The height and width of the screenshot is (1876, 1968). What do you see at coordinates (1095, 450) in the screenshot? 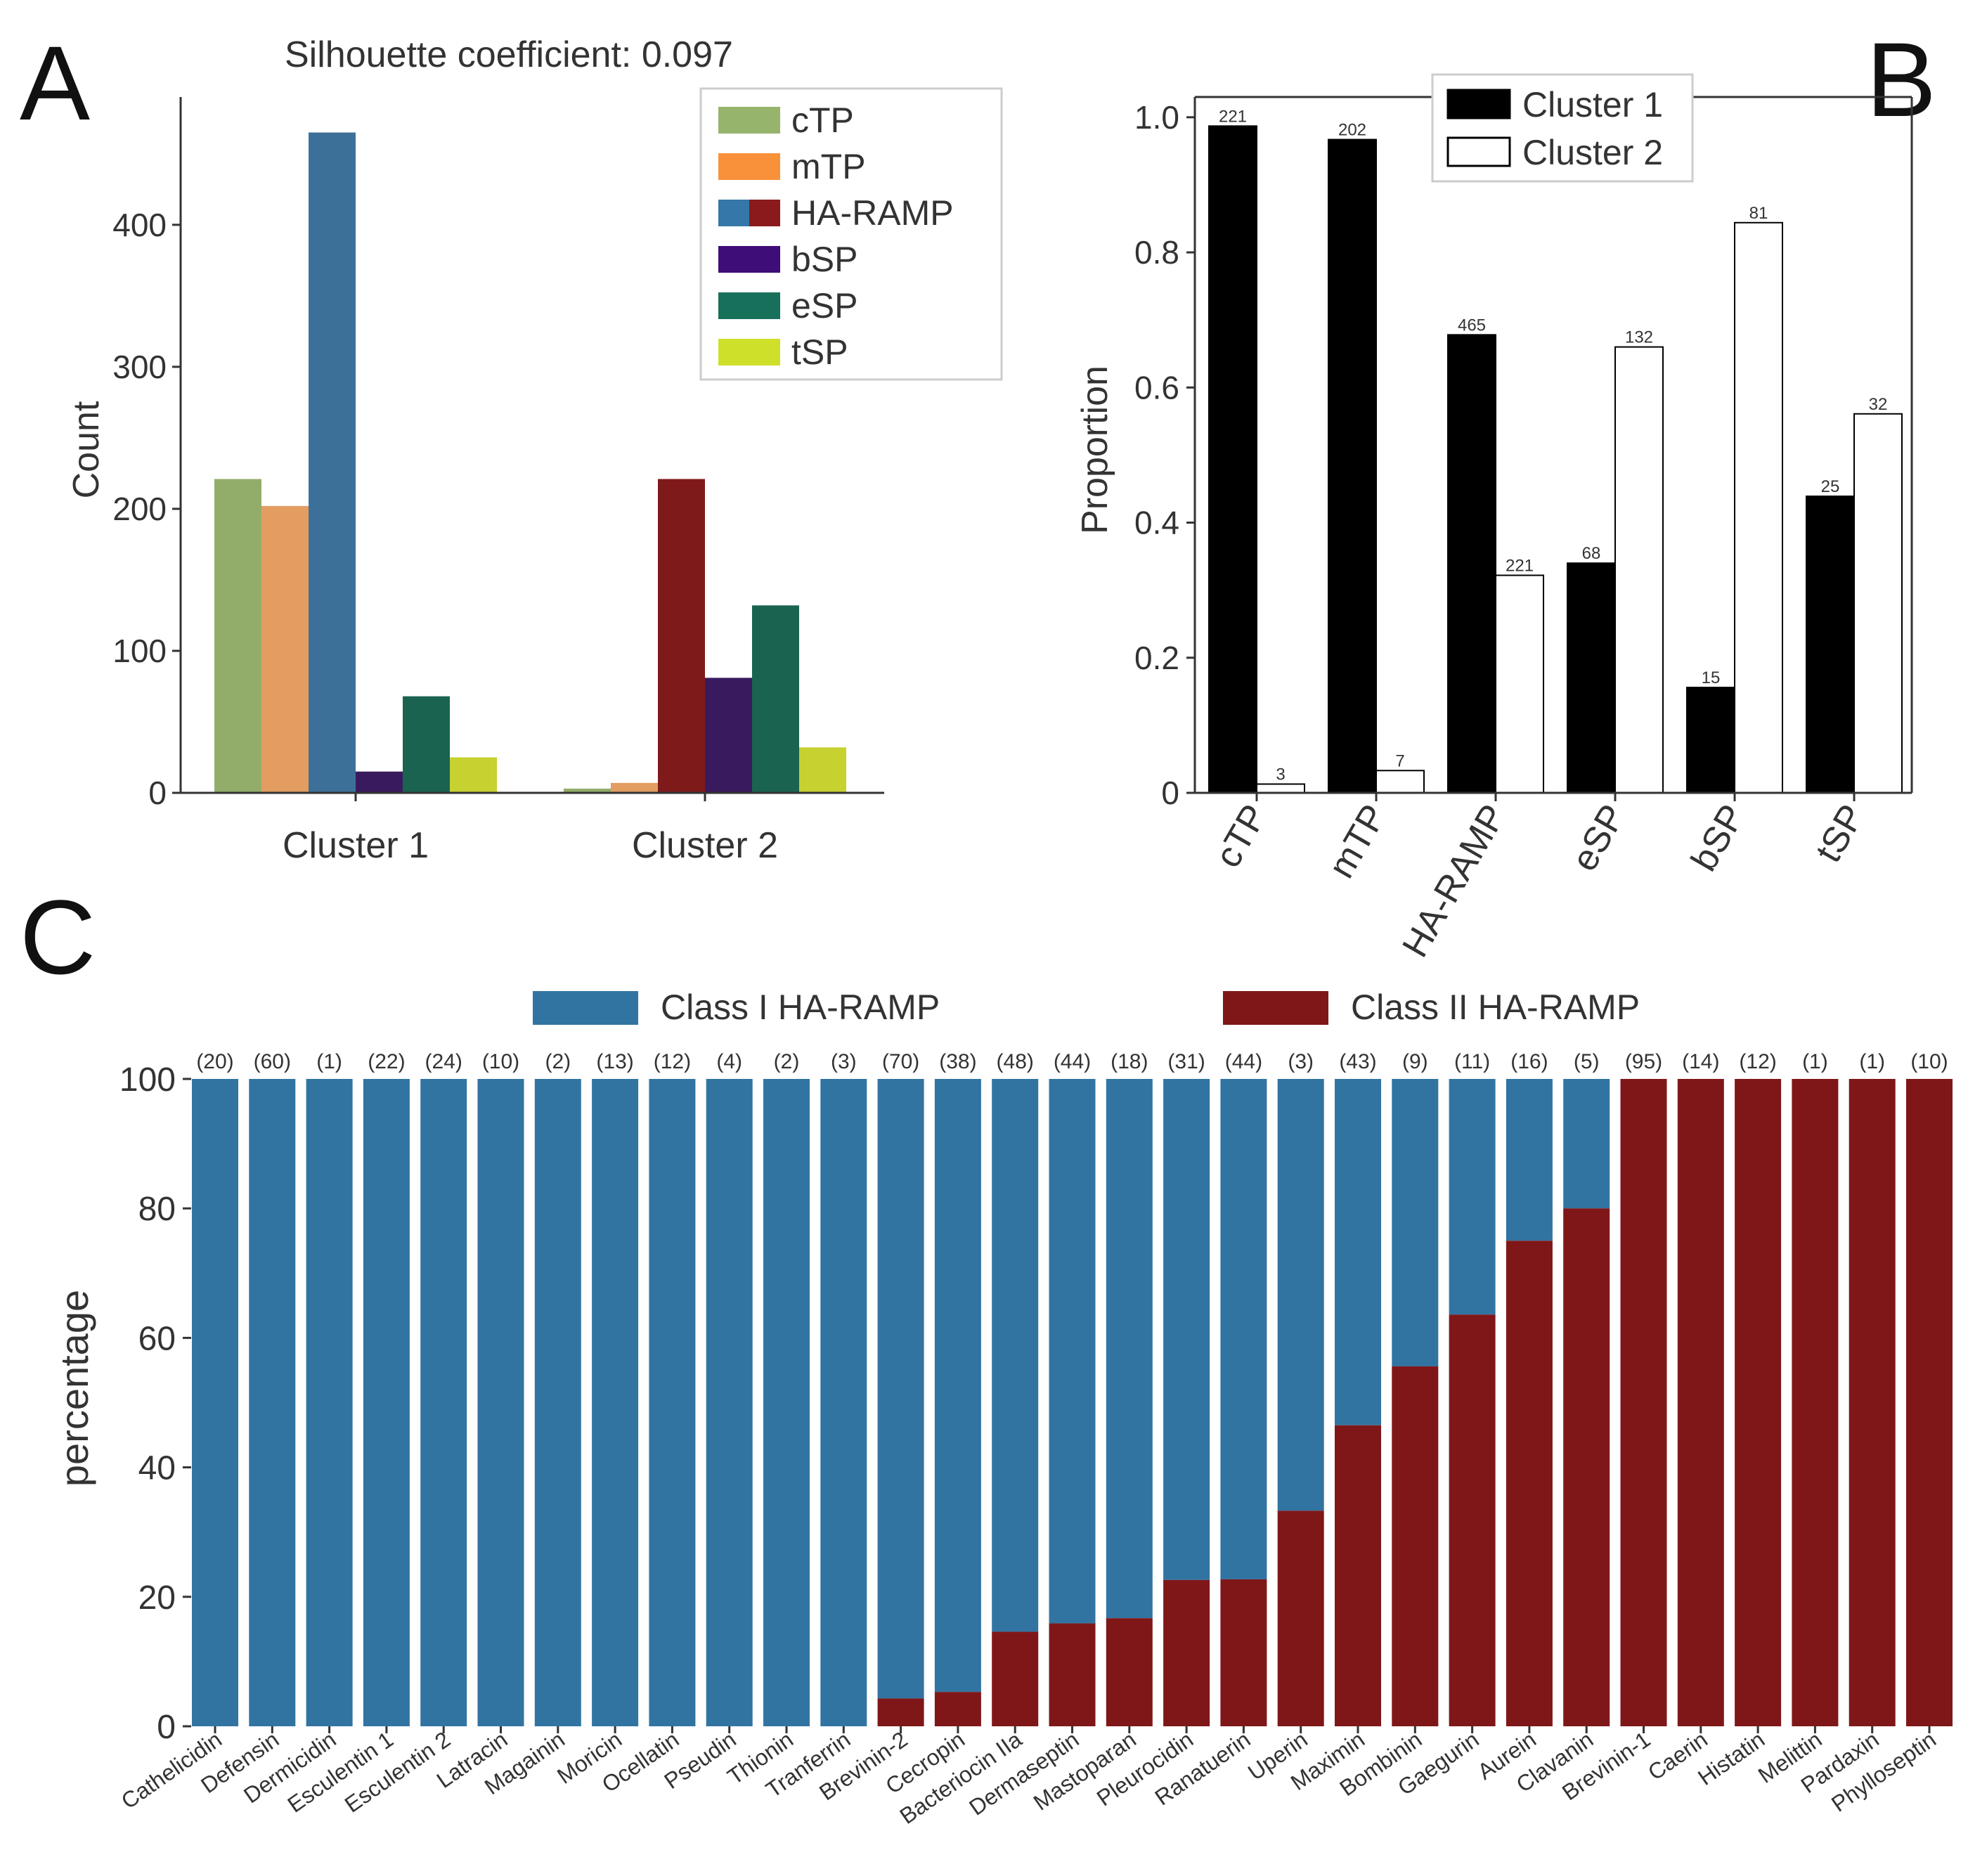
I see `chart-b-y-axis-title: Proportion` at bounding box center [1095, 450].